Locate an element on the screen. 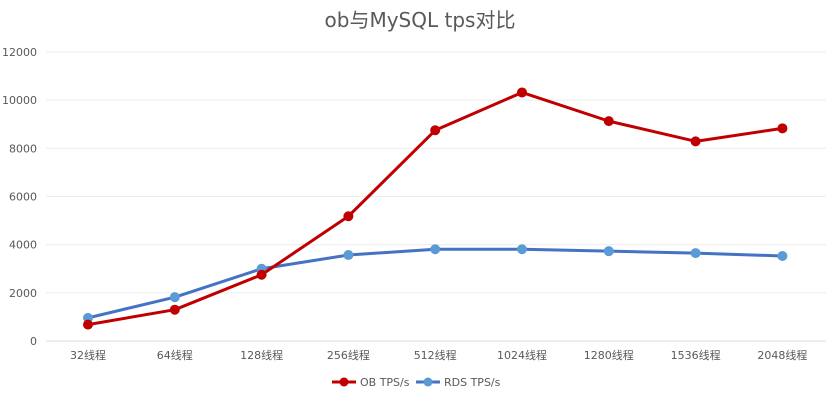 The image size is (840, 402). x-tick-label: 512线程 is located at coordinates (435, 355).